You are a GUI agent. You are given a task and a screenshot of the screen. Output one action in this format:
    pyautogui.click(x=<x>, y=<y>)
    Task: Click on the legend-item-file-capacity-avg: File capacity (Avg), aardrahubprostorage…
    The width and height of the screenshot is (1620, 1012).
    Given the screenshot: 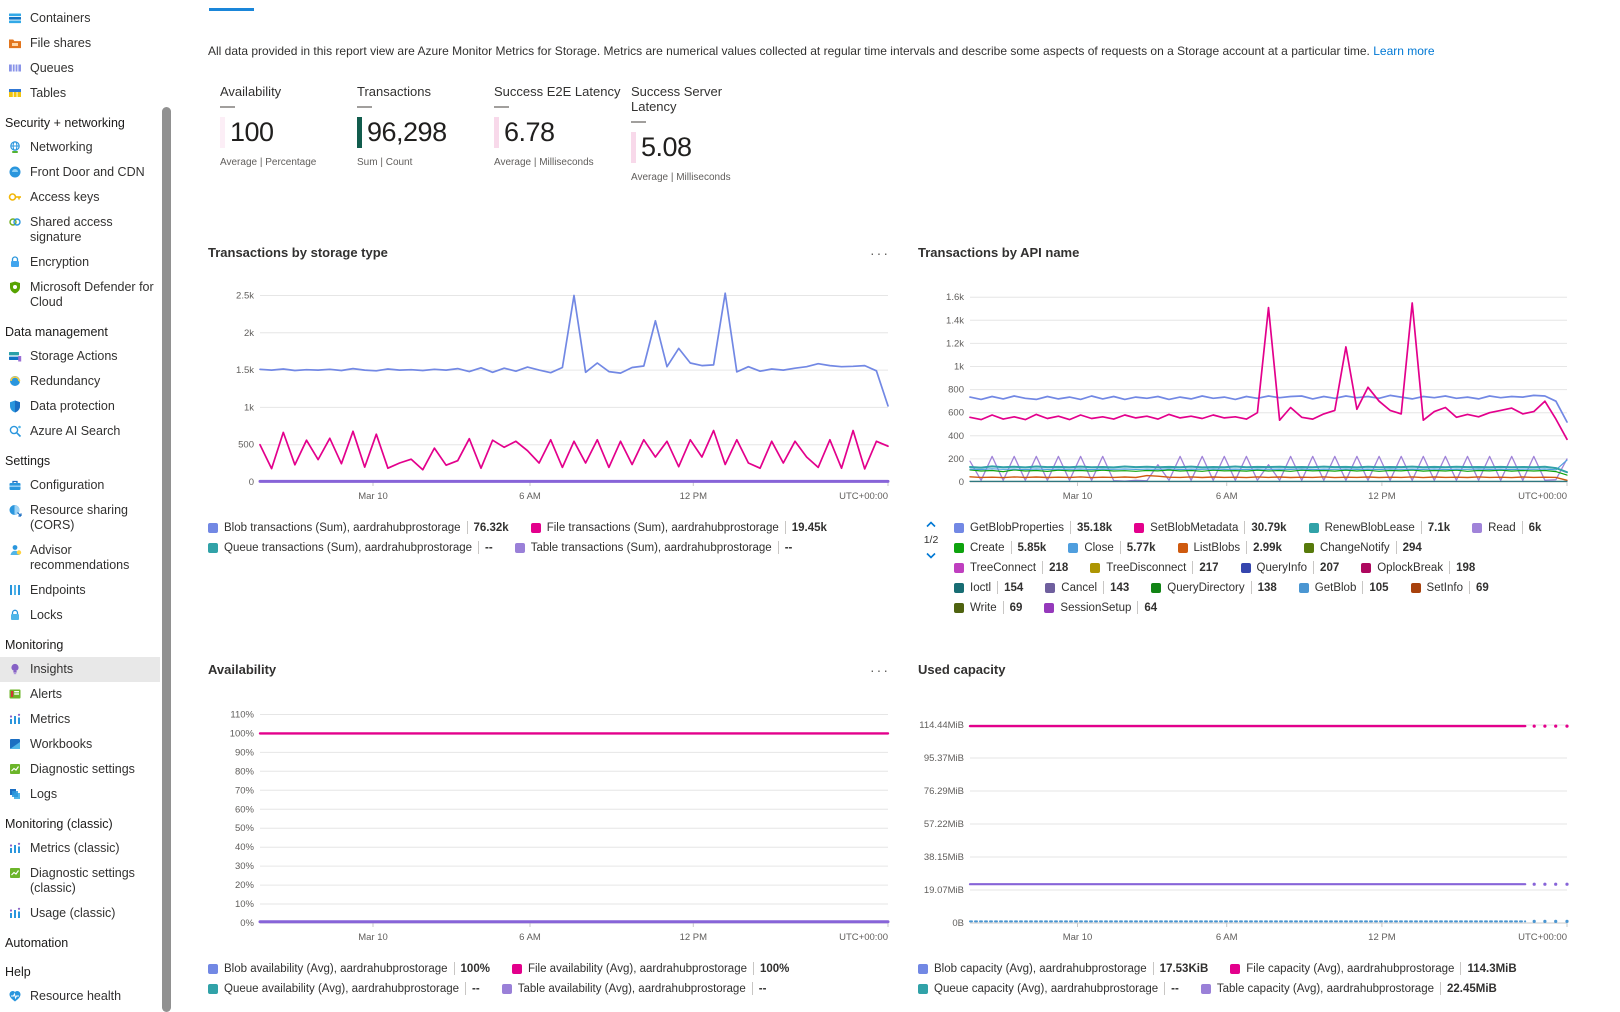 What is the action you would take?
    pyautogui.click(x=1373, y=968)
    